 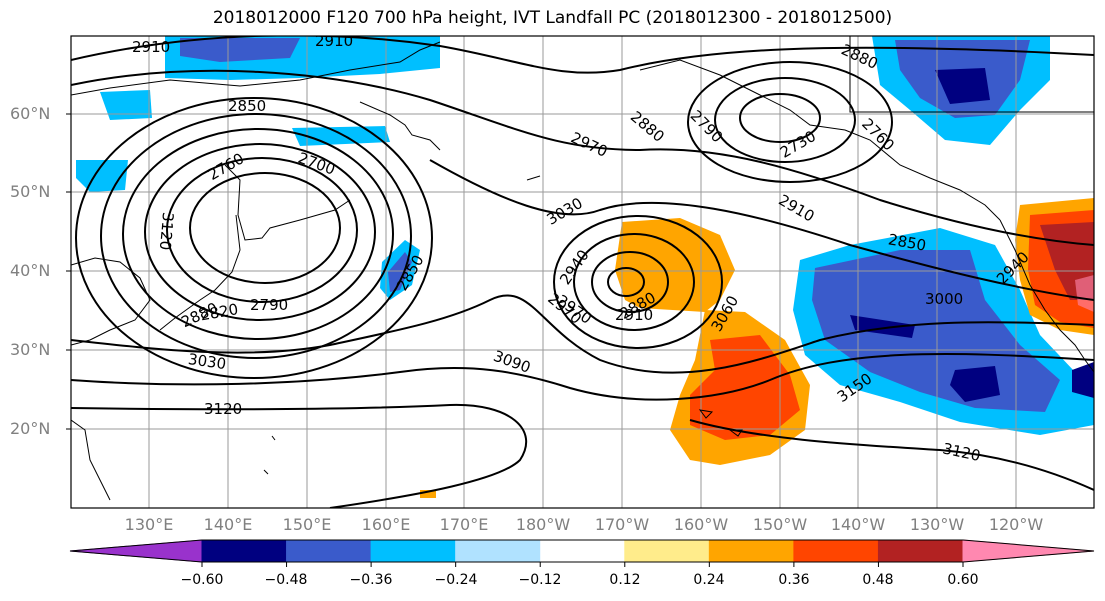 What do you see at coordinates (30, 191) in the screenshot?
I see `lat-label: 50°N` at bounding box center [30, 191].